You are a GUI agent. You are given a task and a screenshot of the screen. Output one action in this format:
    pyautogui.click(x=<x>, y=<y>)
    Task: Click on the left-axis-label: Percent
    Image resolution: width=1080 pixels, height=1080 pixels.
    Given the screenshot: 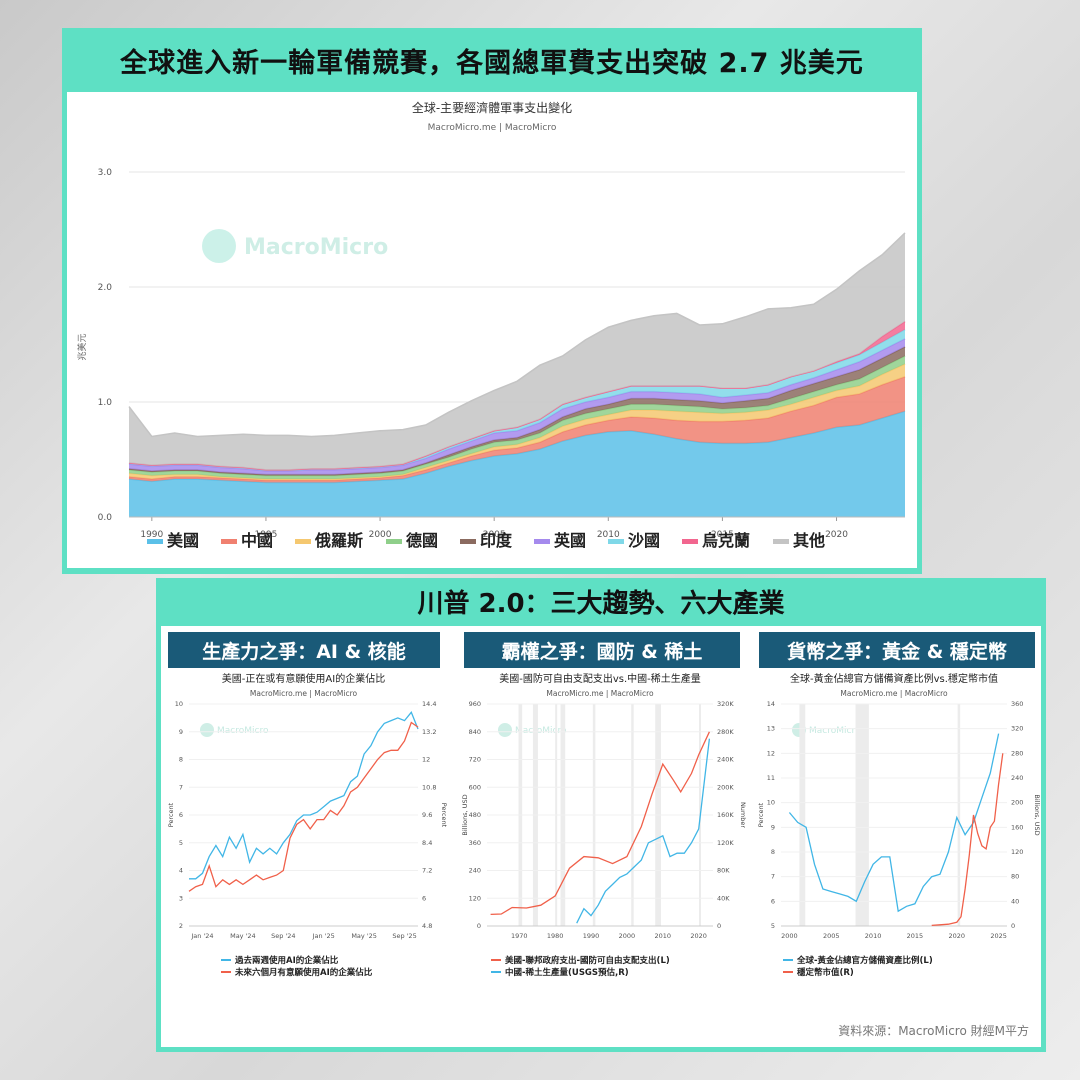 What is the action you would take?
    pyautogui.click(x=761, y=814)
    